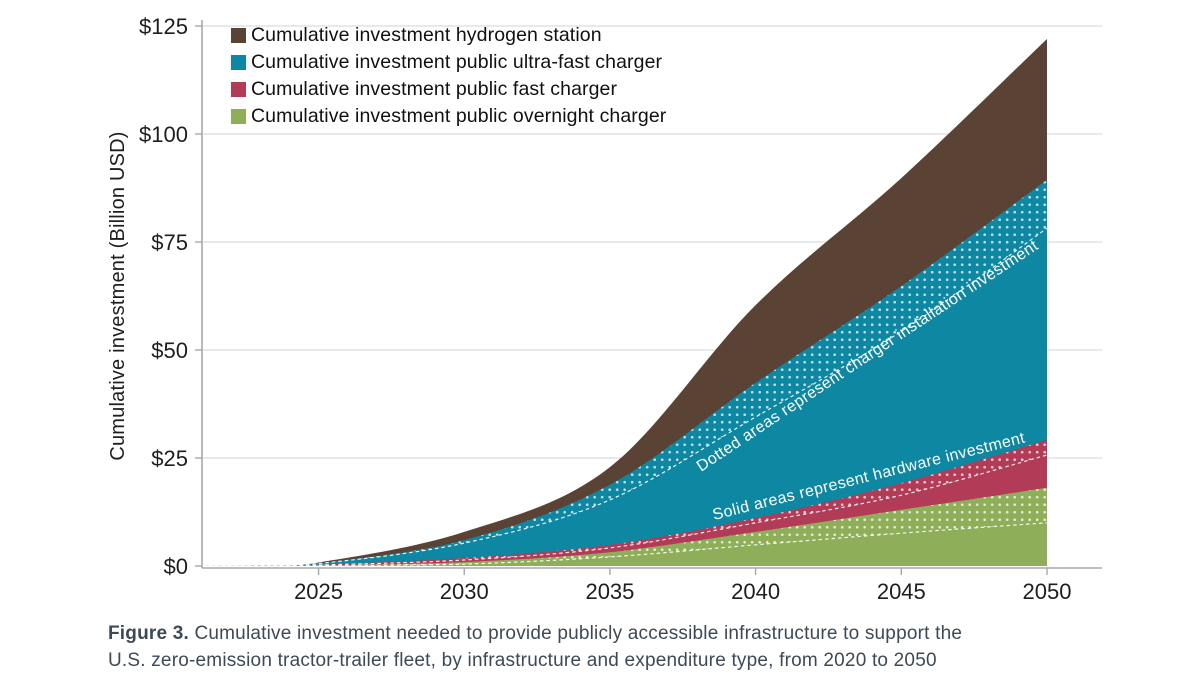  I want to click on svg-text: 2025, so click(318, 591).